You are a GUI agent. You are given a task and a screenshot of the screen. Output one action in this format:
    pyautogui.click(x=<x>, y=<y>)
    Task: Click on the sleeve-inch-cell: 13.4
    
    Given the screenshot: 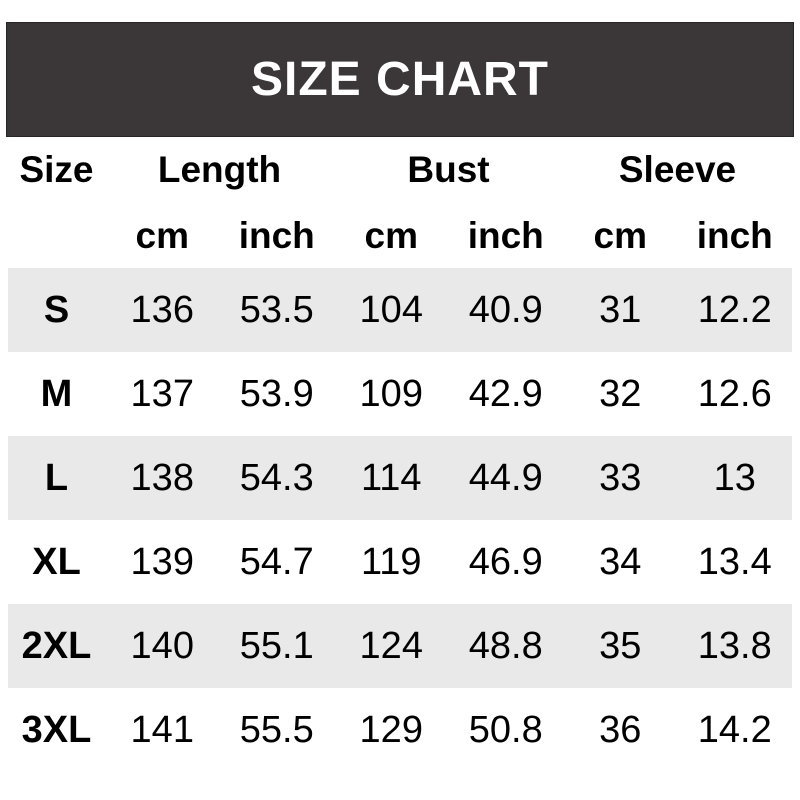 What is the action you would take?
    pyautogui.click(x=734, y=561)
    